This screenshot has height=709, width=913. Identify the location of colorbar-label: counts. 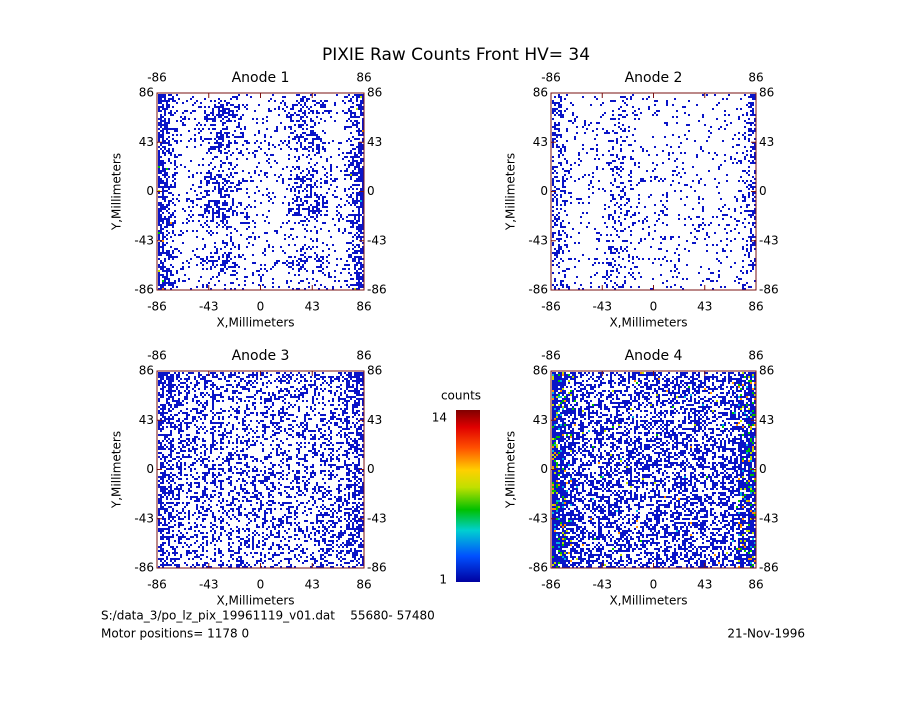
(461, 396).